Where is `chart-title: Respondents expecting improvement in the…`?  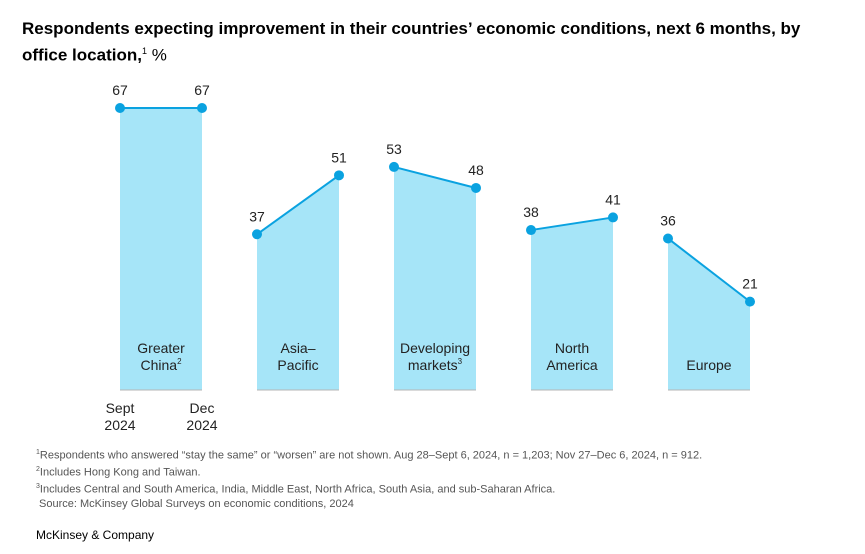
chart-title: Respondents expecting improvement in the… is located at coordinates (432, 42).